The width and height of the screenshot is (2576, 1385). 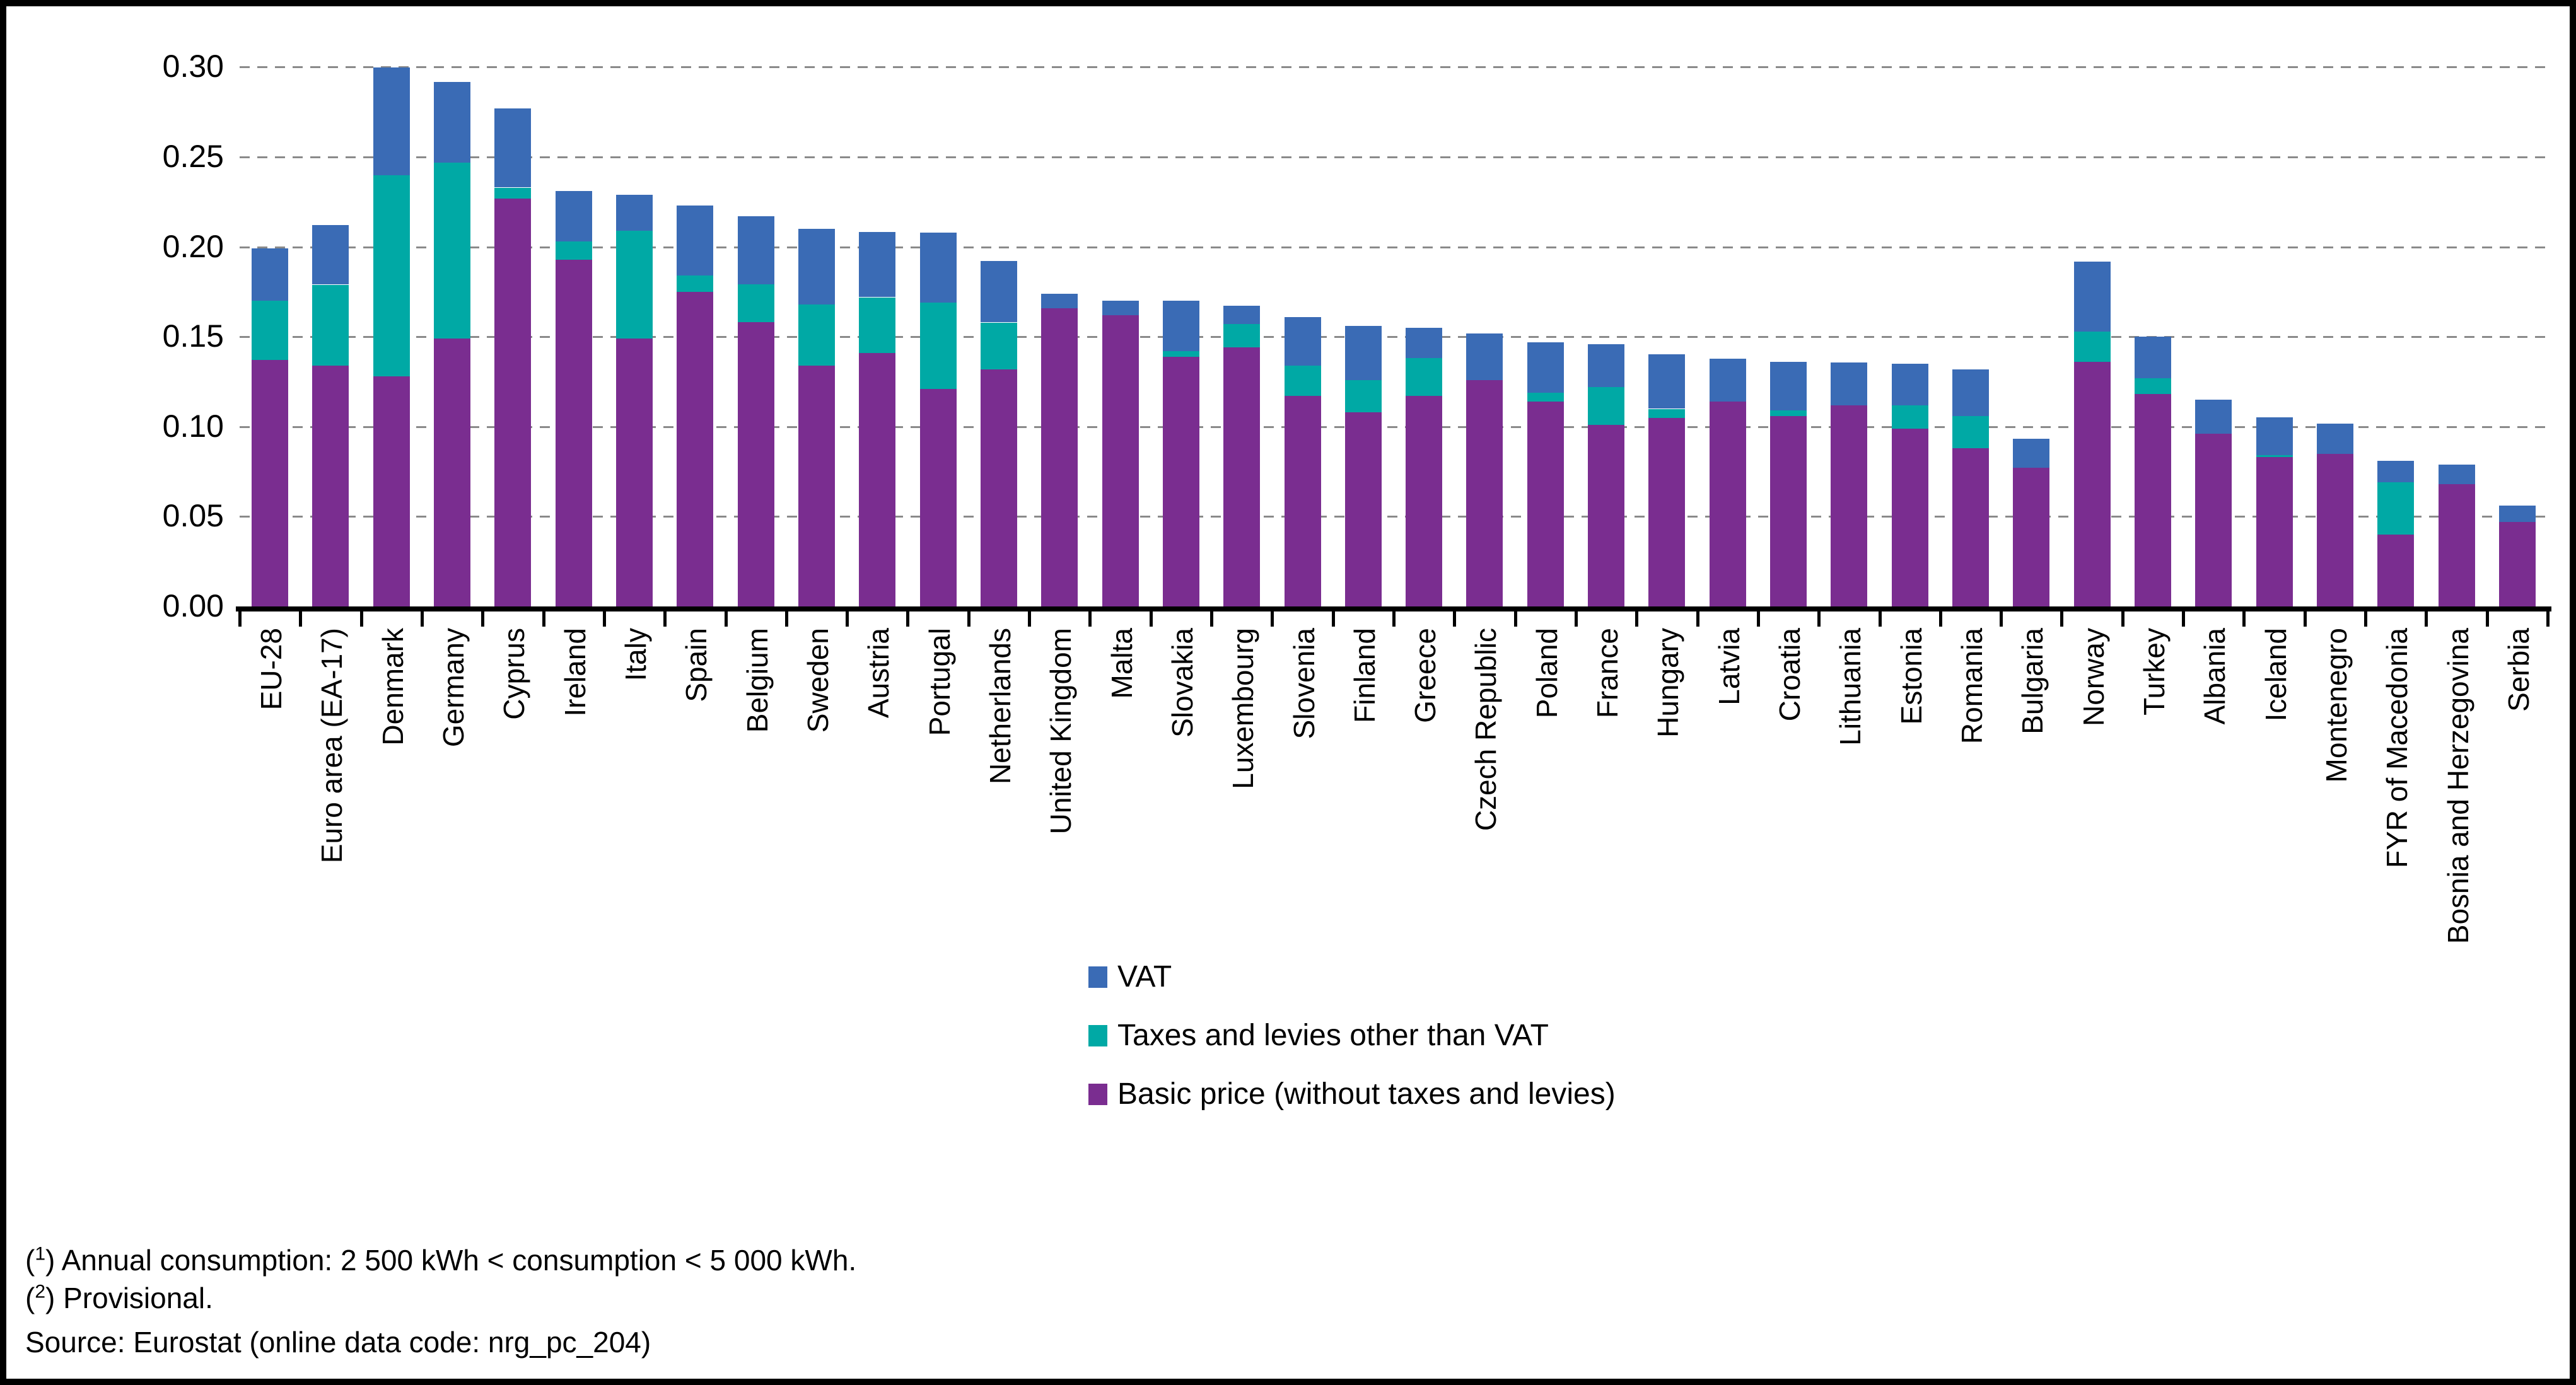 I want to click on x-axis-category-label: Montenegro, so click(x=2336, y=705).